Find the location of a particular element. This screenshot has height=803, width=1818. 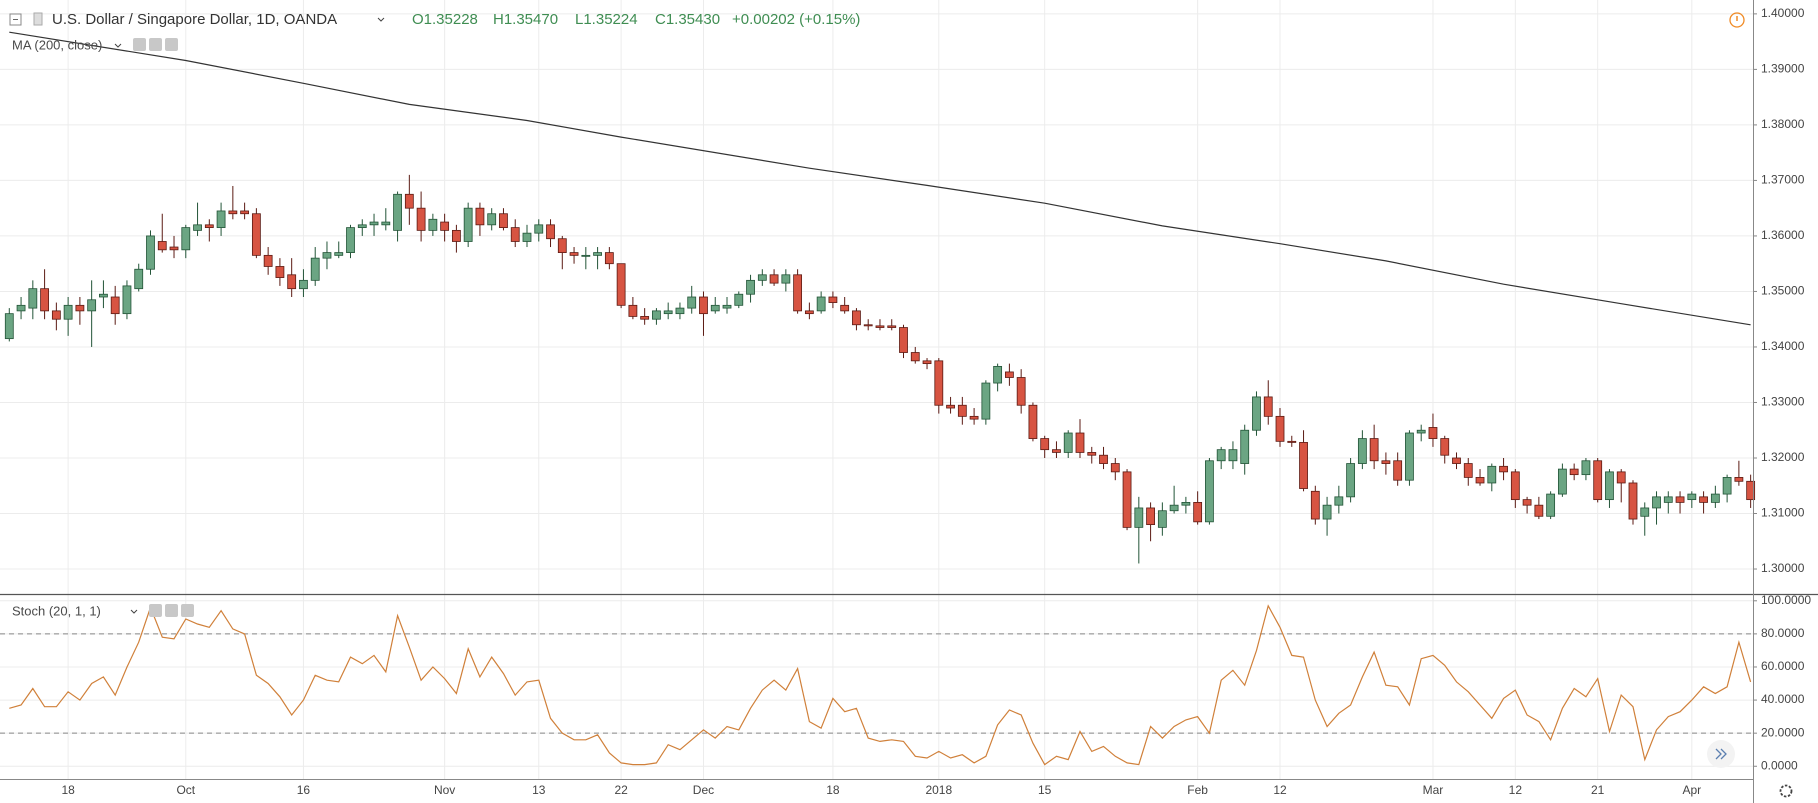

y-tick-label: 100.0000 is located at coordinates (1786, 600).